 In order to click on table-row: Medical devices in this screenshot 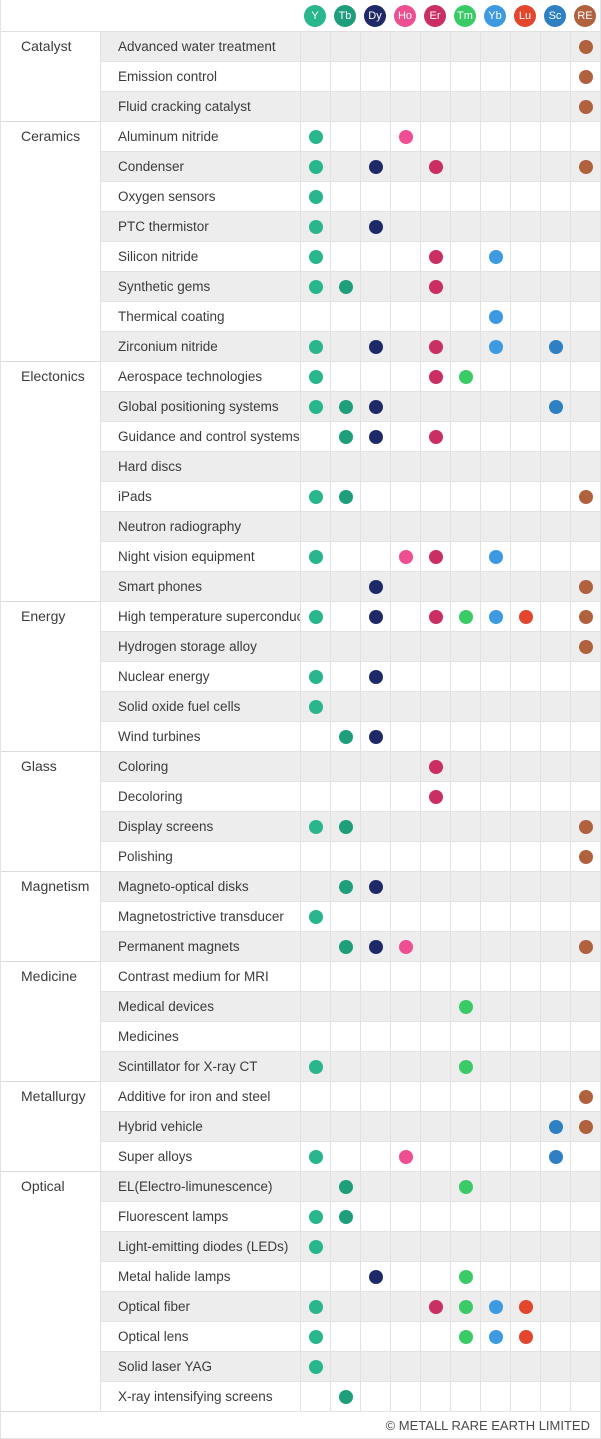, I will do `click(350, 1007)`.